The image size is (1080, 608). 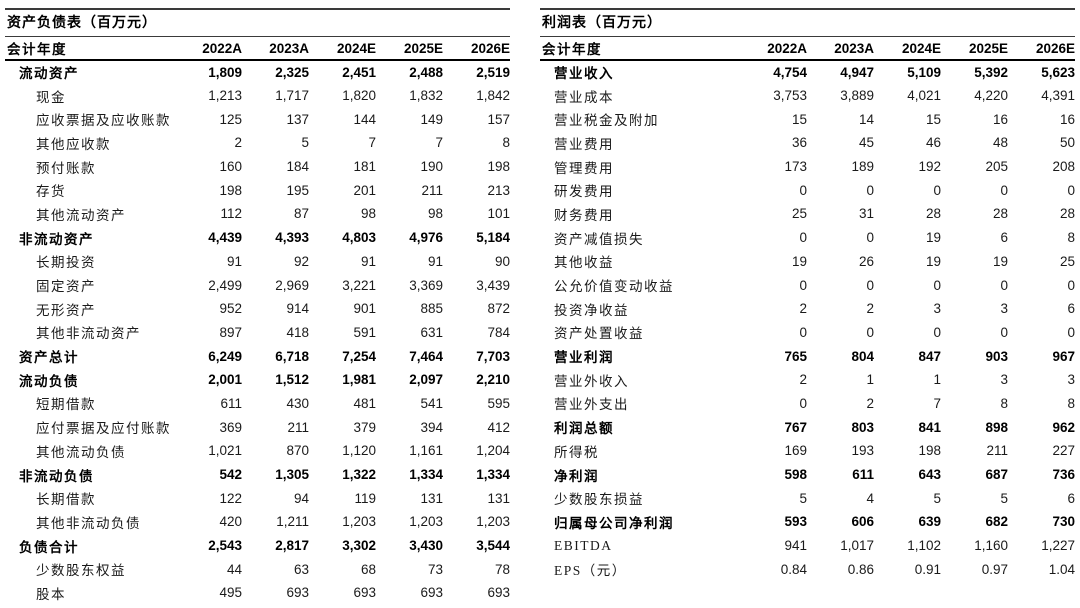 What do you see at coordinates (257, 22) in the screenshot?
I see `balance-sheet-title: 资产负债表（百万元）` at bounding box center [257, 22].